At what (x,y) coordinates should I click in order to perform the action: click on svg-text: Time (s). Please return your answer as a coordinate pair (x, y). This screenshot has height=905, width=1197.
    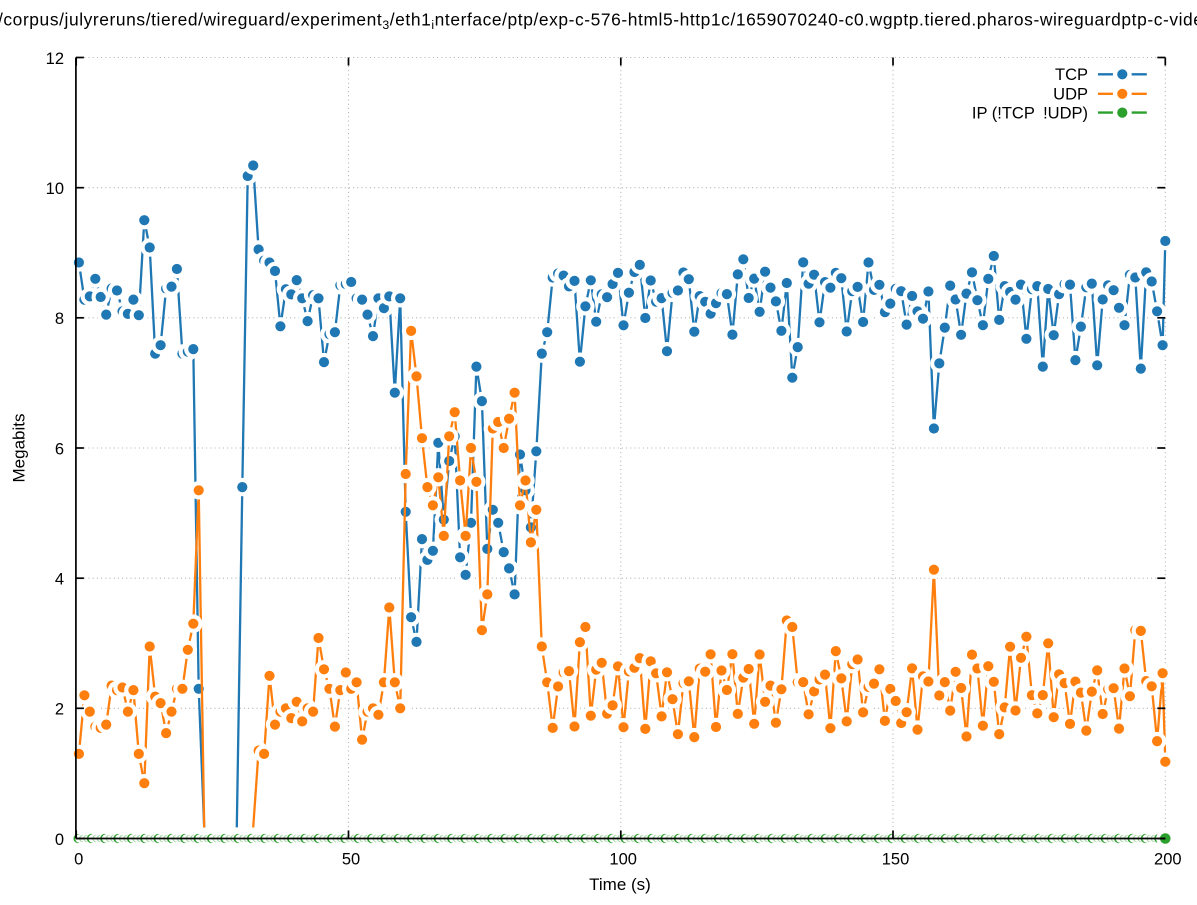
    Looking at the image, I should click on (620, 884).